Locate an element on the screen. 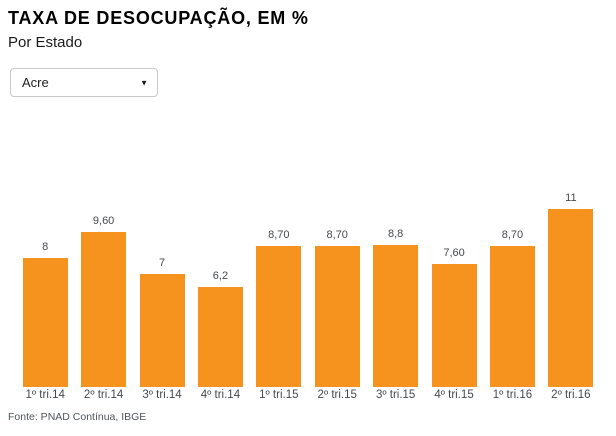  bar-value-label: 9,60 is located at coordinates (103, 221).